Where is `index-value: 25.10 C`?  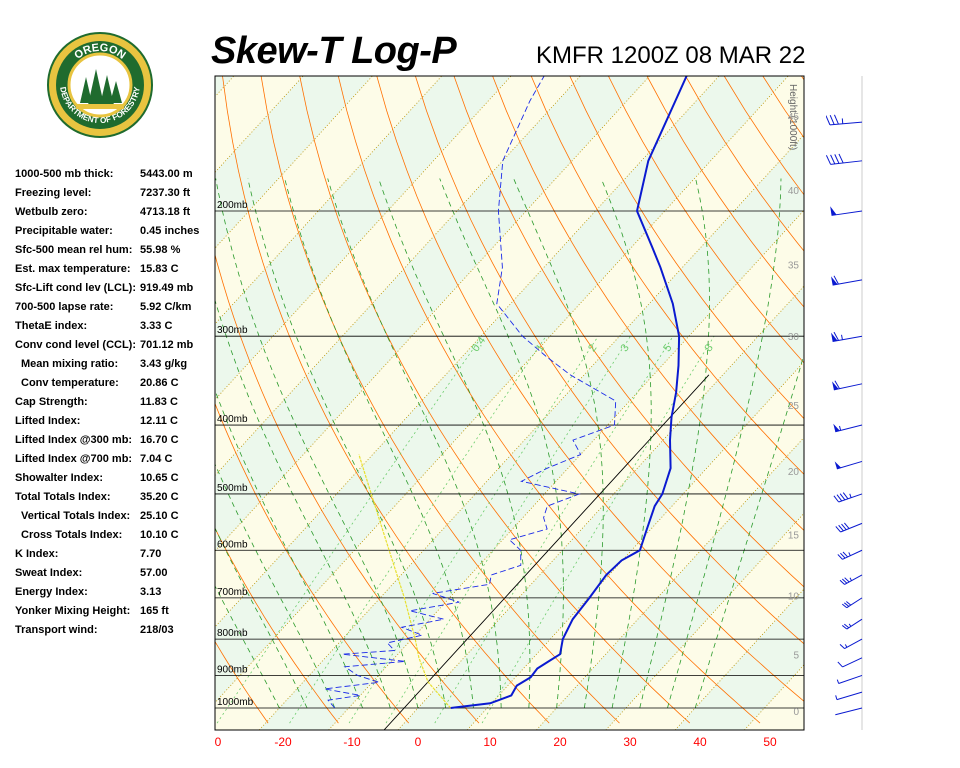 index-value: 25.10 C is located at coordinates (159, 516).